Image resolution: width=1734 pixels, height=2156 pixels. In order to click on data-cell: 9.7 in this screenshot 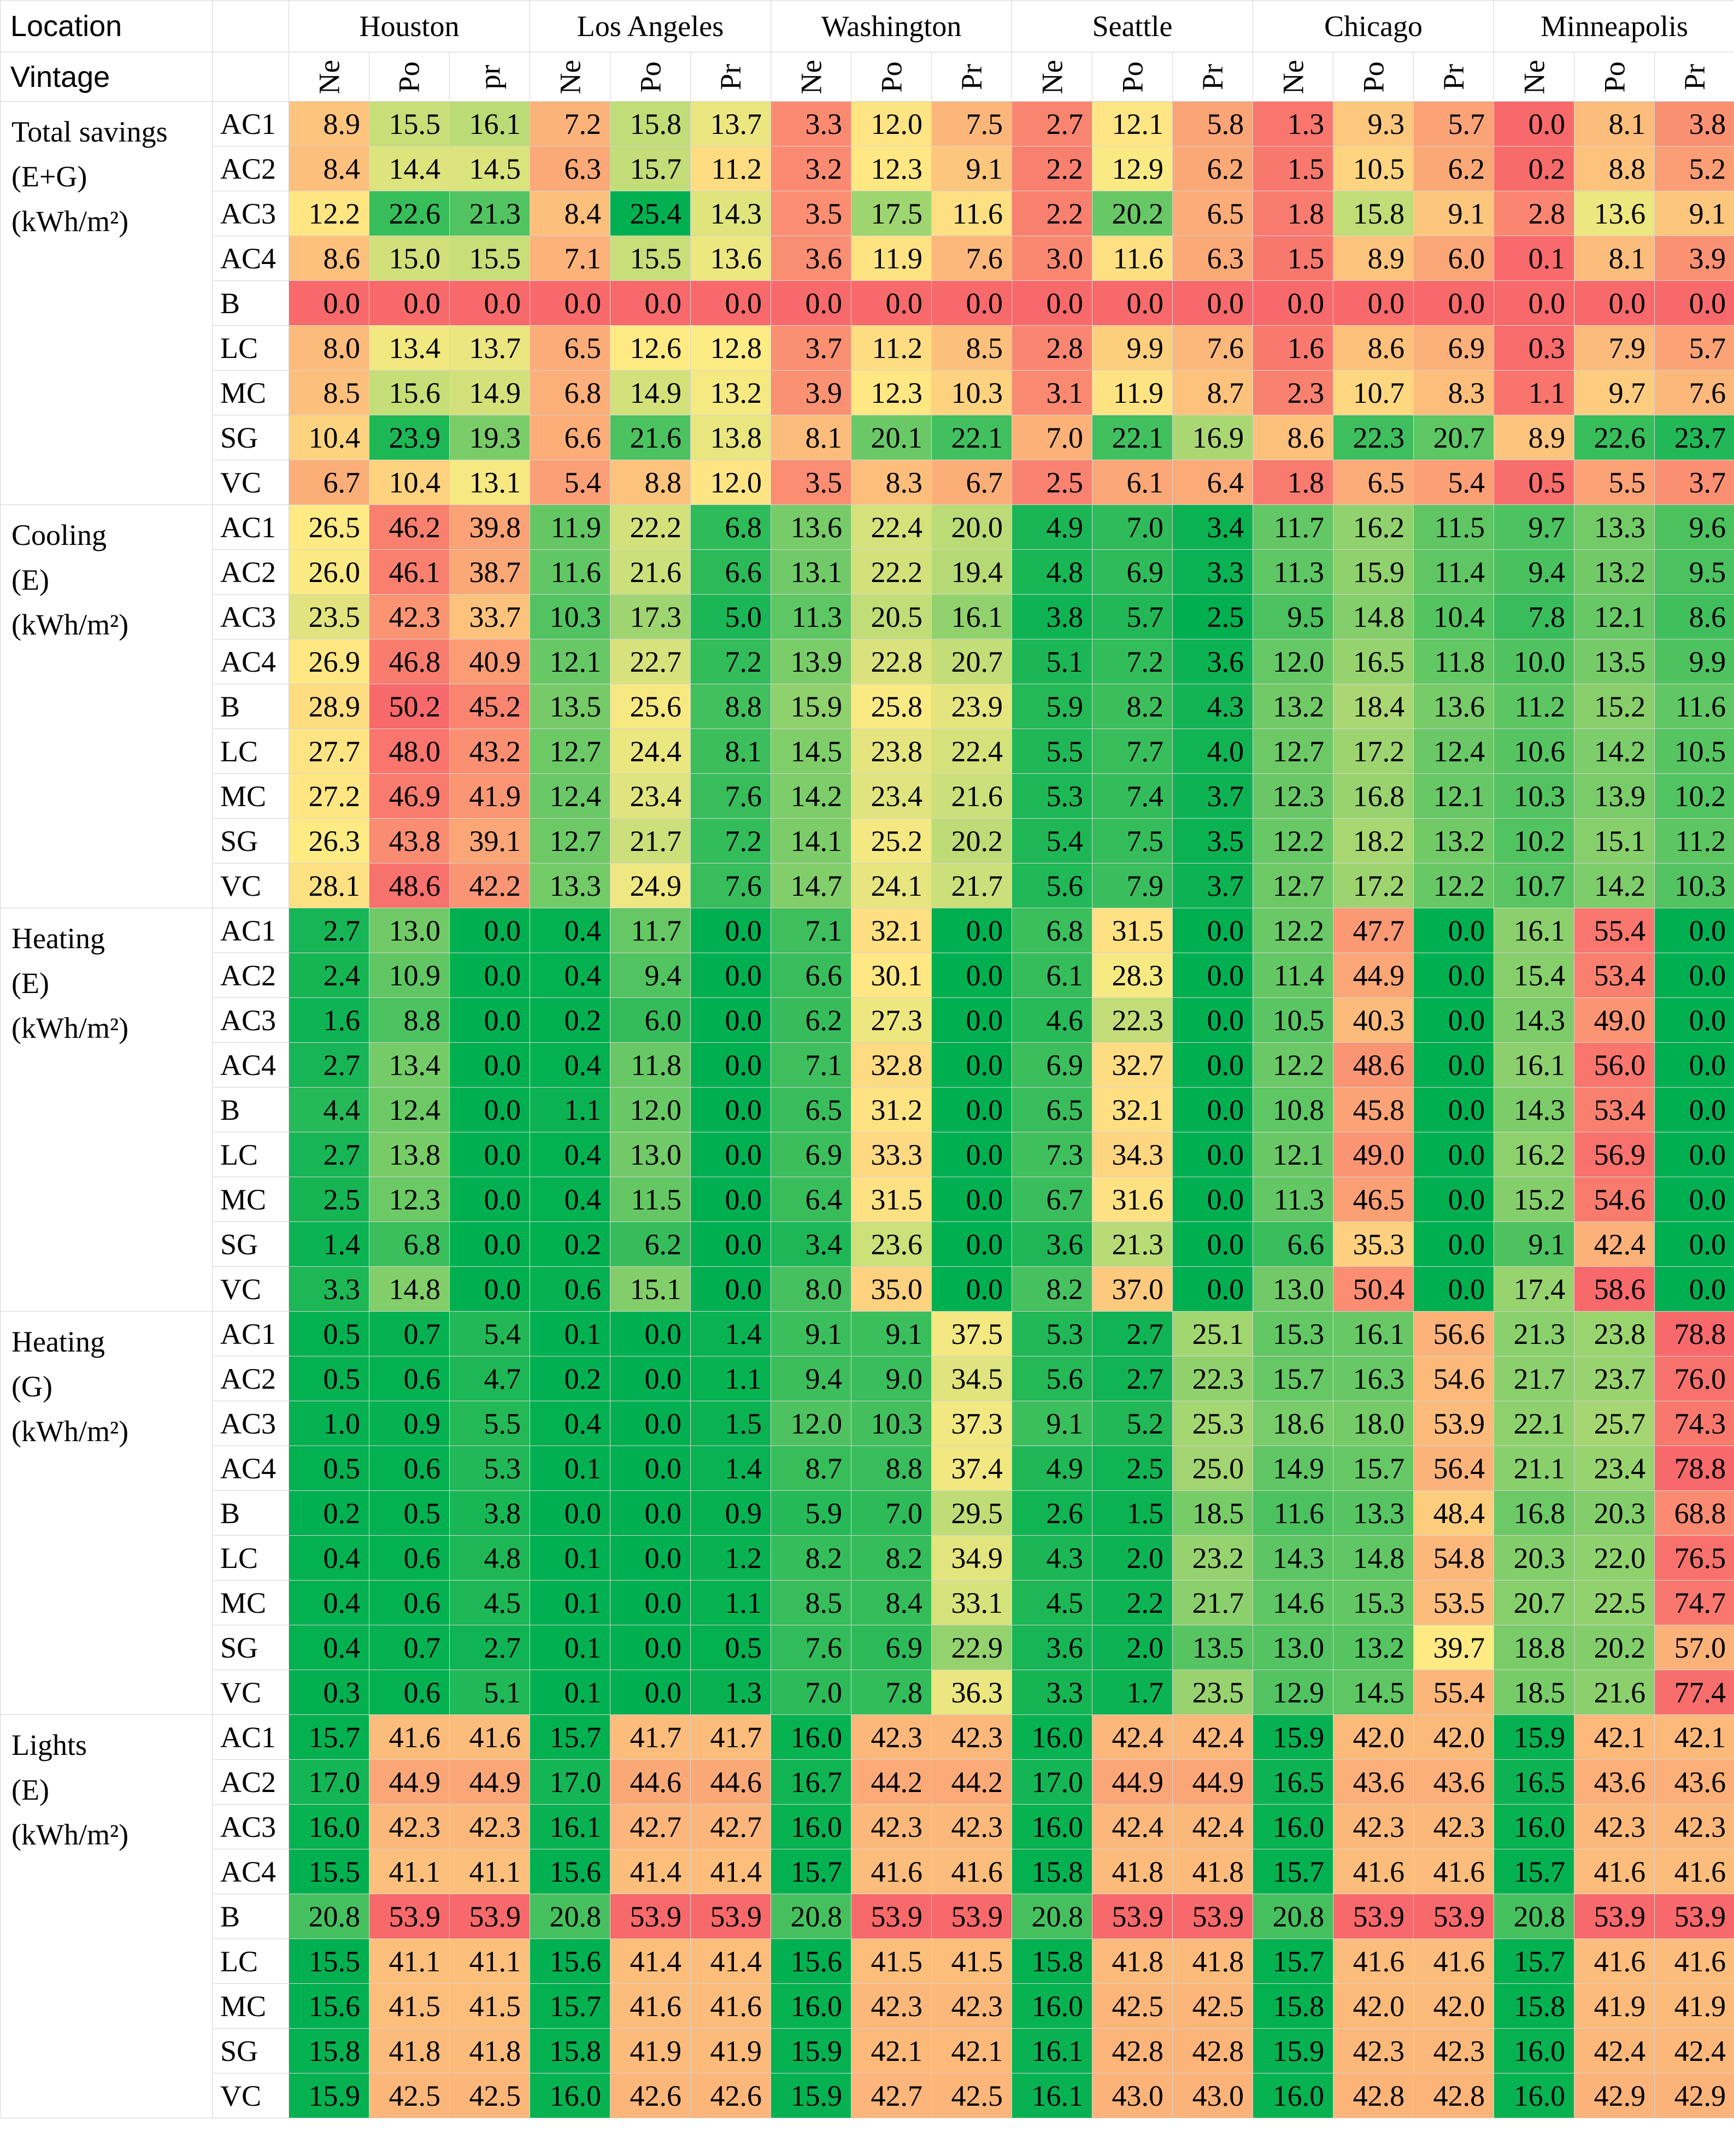, I will do `click(1535, 527)`.